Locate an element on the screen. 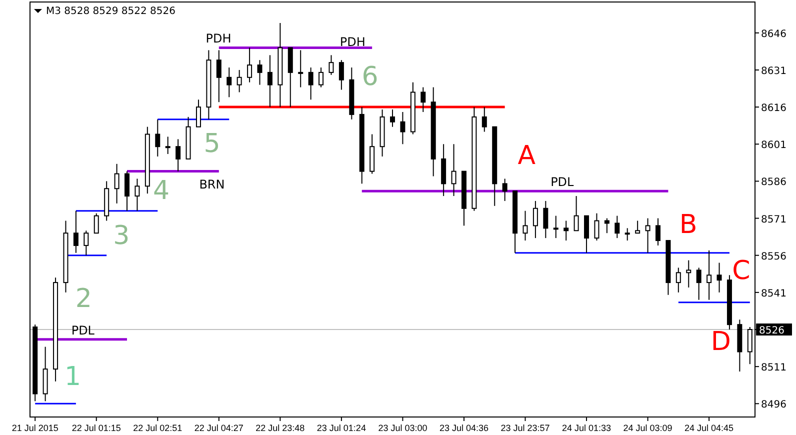  series-label: BRN is located at coordinates (212, 184).